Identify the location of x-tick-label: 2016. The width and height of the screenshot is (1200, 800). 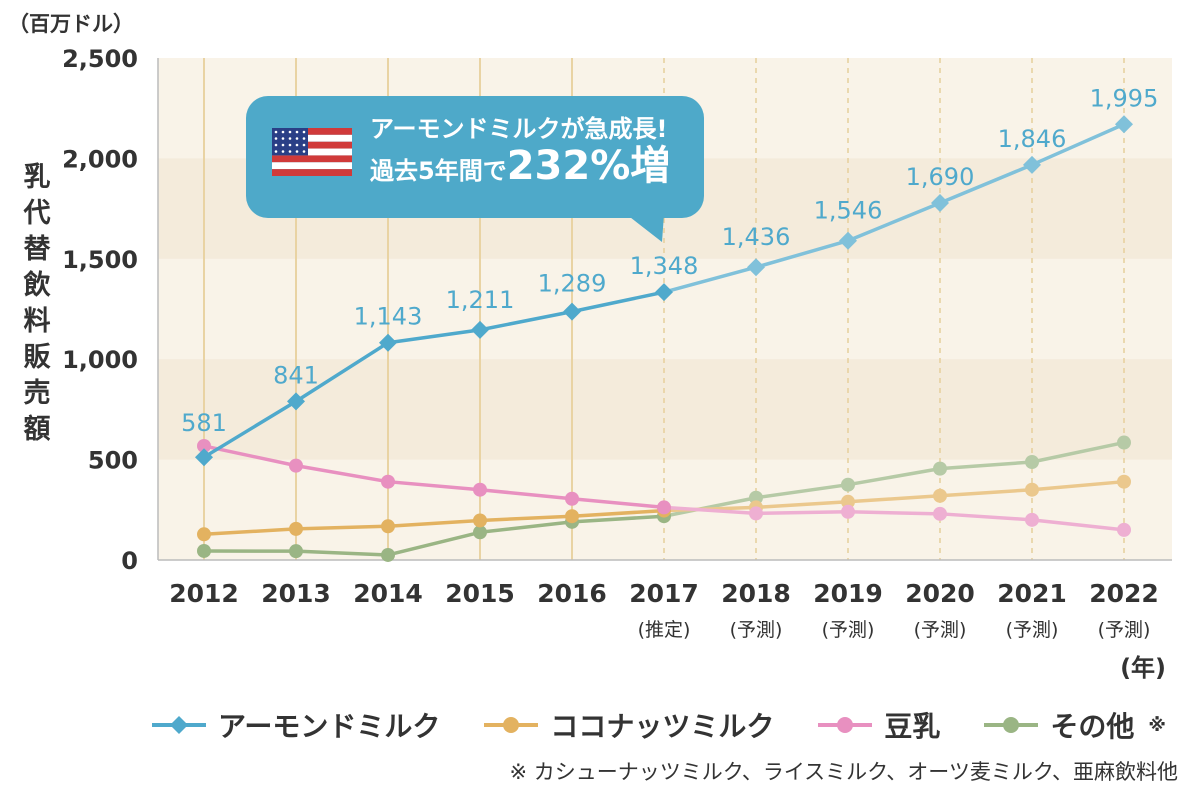
(572, 593).